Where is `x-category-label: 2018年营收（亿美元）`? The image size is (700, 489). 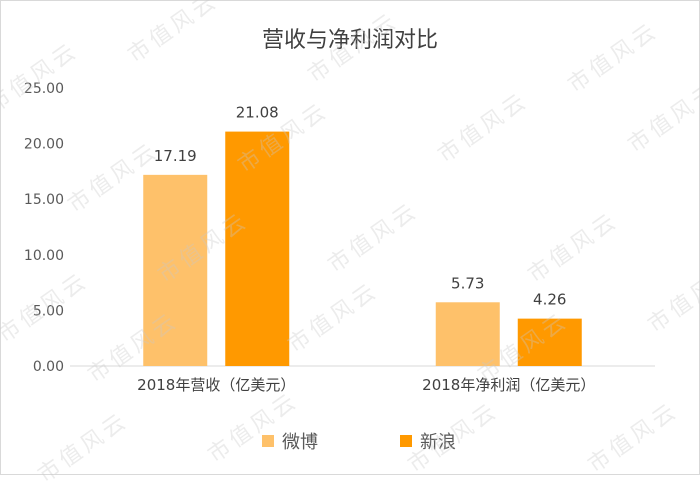 x-category-label: 2018年营收（亿美元） is located at coordinates (216, 385).